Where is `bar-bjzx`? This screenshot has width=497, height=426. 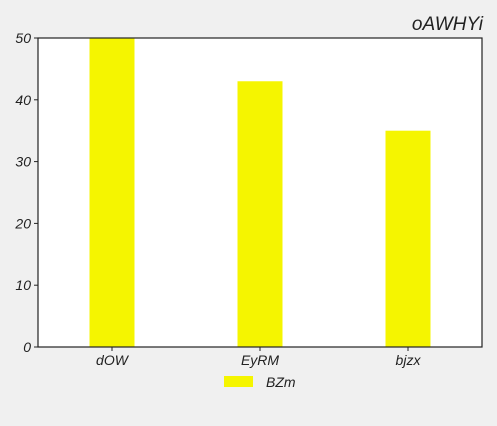
bar-bjzx is located at coordinates (408, 238).